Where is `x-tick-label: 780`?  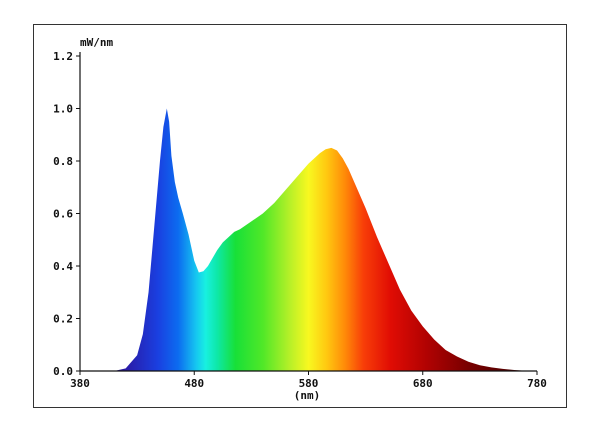 x-tick-label: 780 is located at coordinates (537, 383).